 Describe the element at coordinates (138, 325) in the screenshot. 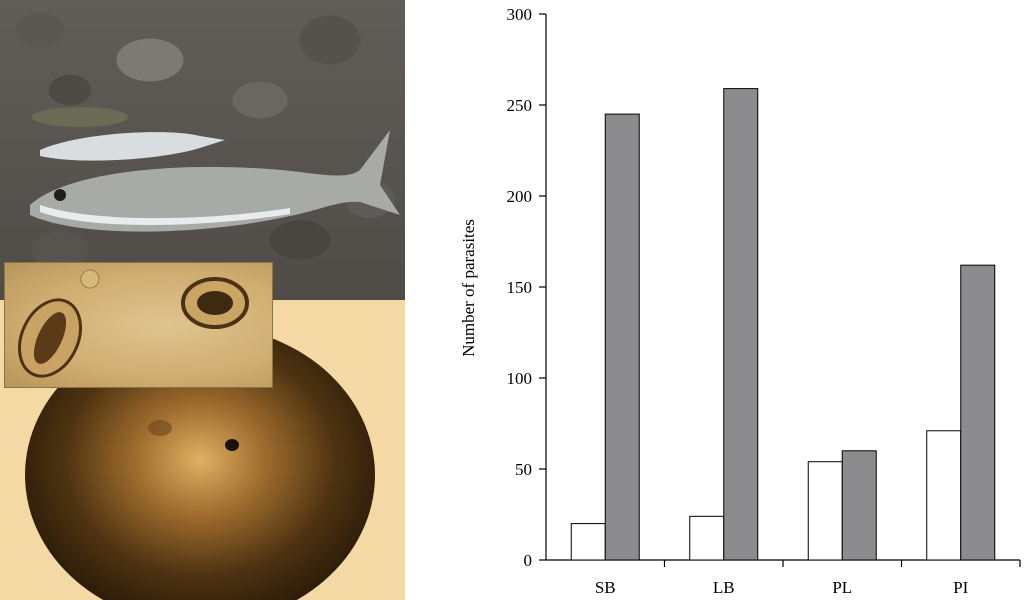

I see `parasite-micrograph` at that location.